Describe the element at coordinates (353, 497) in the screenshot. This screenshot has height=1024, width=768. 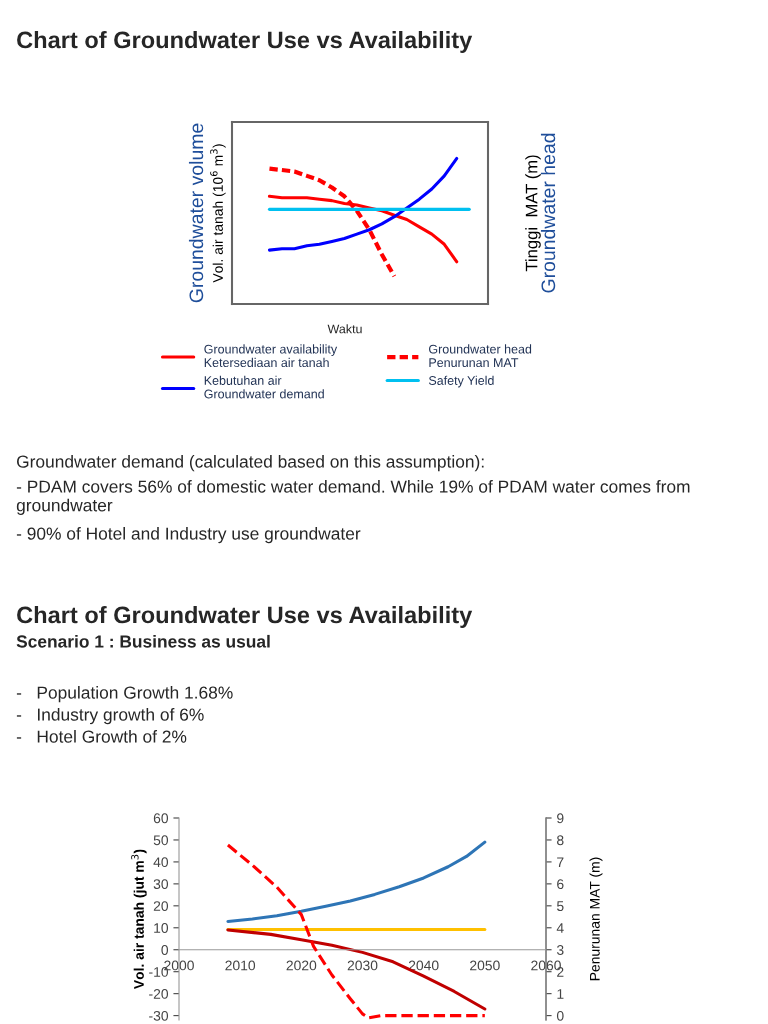
I see `text: - PDAM covers 56% of domestic water demand. While 19% of PDAM water comes from groundwater` at that location.